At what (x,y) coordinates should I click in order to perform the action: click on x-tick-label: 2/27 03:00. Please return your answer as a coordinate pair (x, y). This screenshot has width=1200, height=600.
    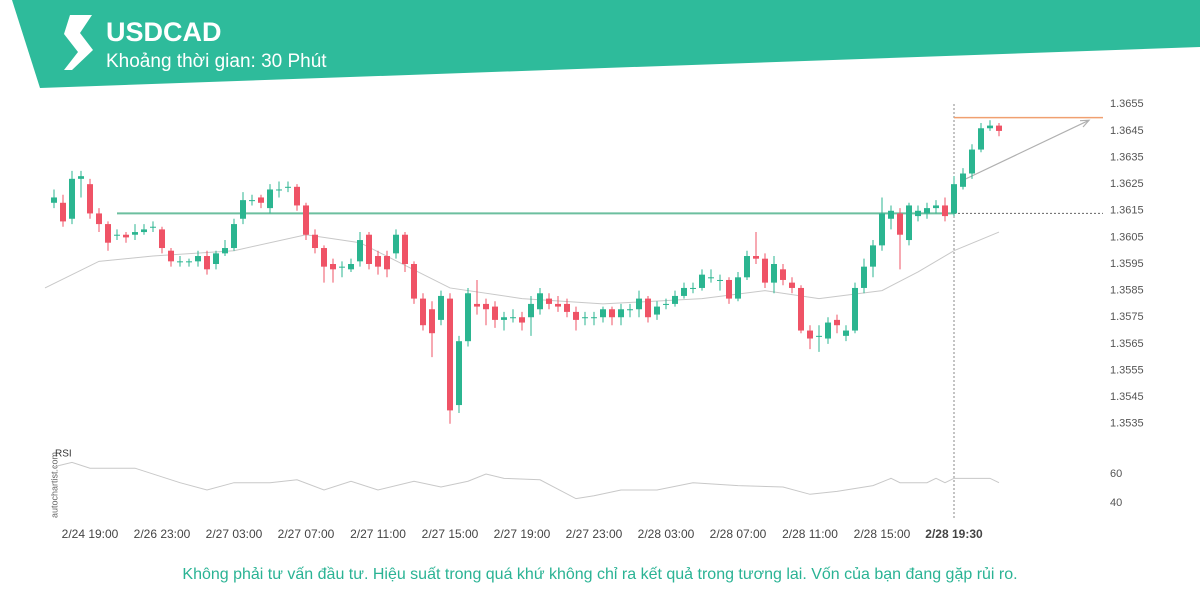
    Looking at the image, I should click on (234, 534).